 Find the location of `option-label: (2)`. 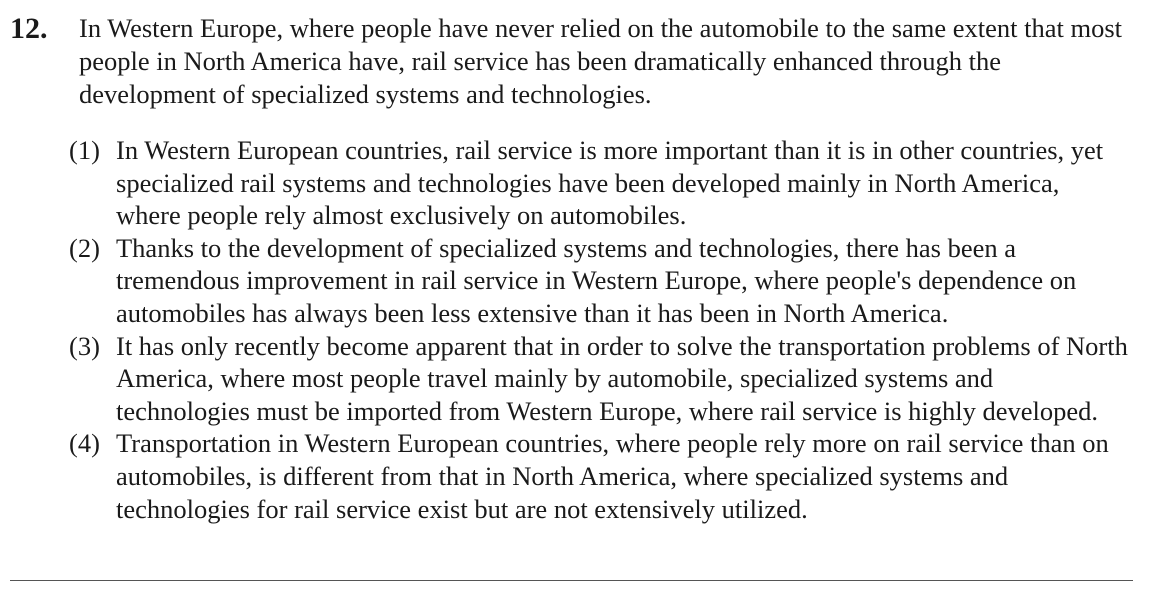

option-label: (2) is located at coordinates (84, 247).